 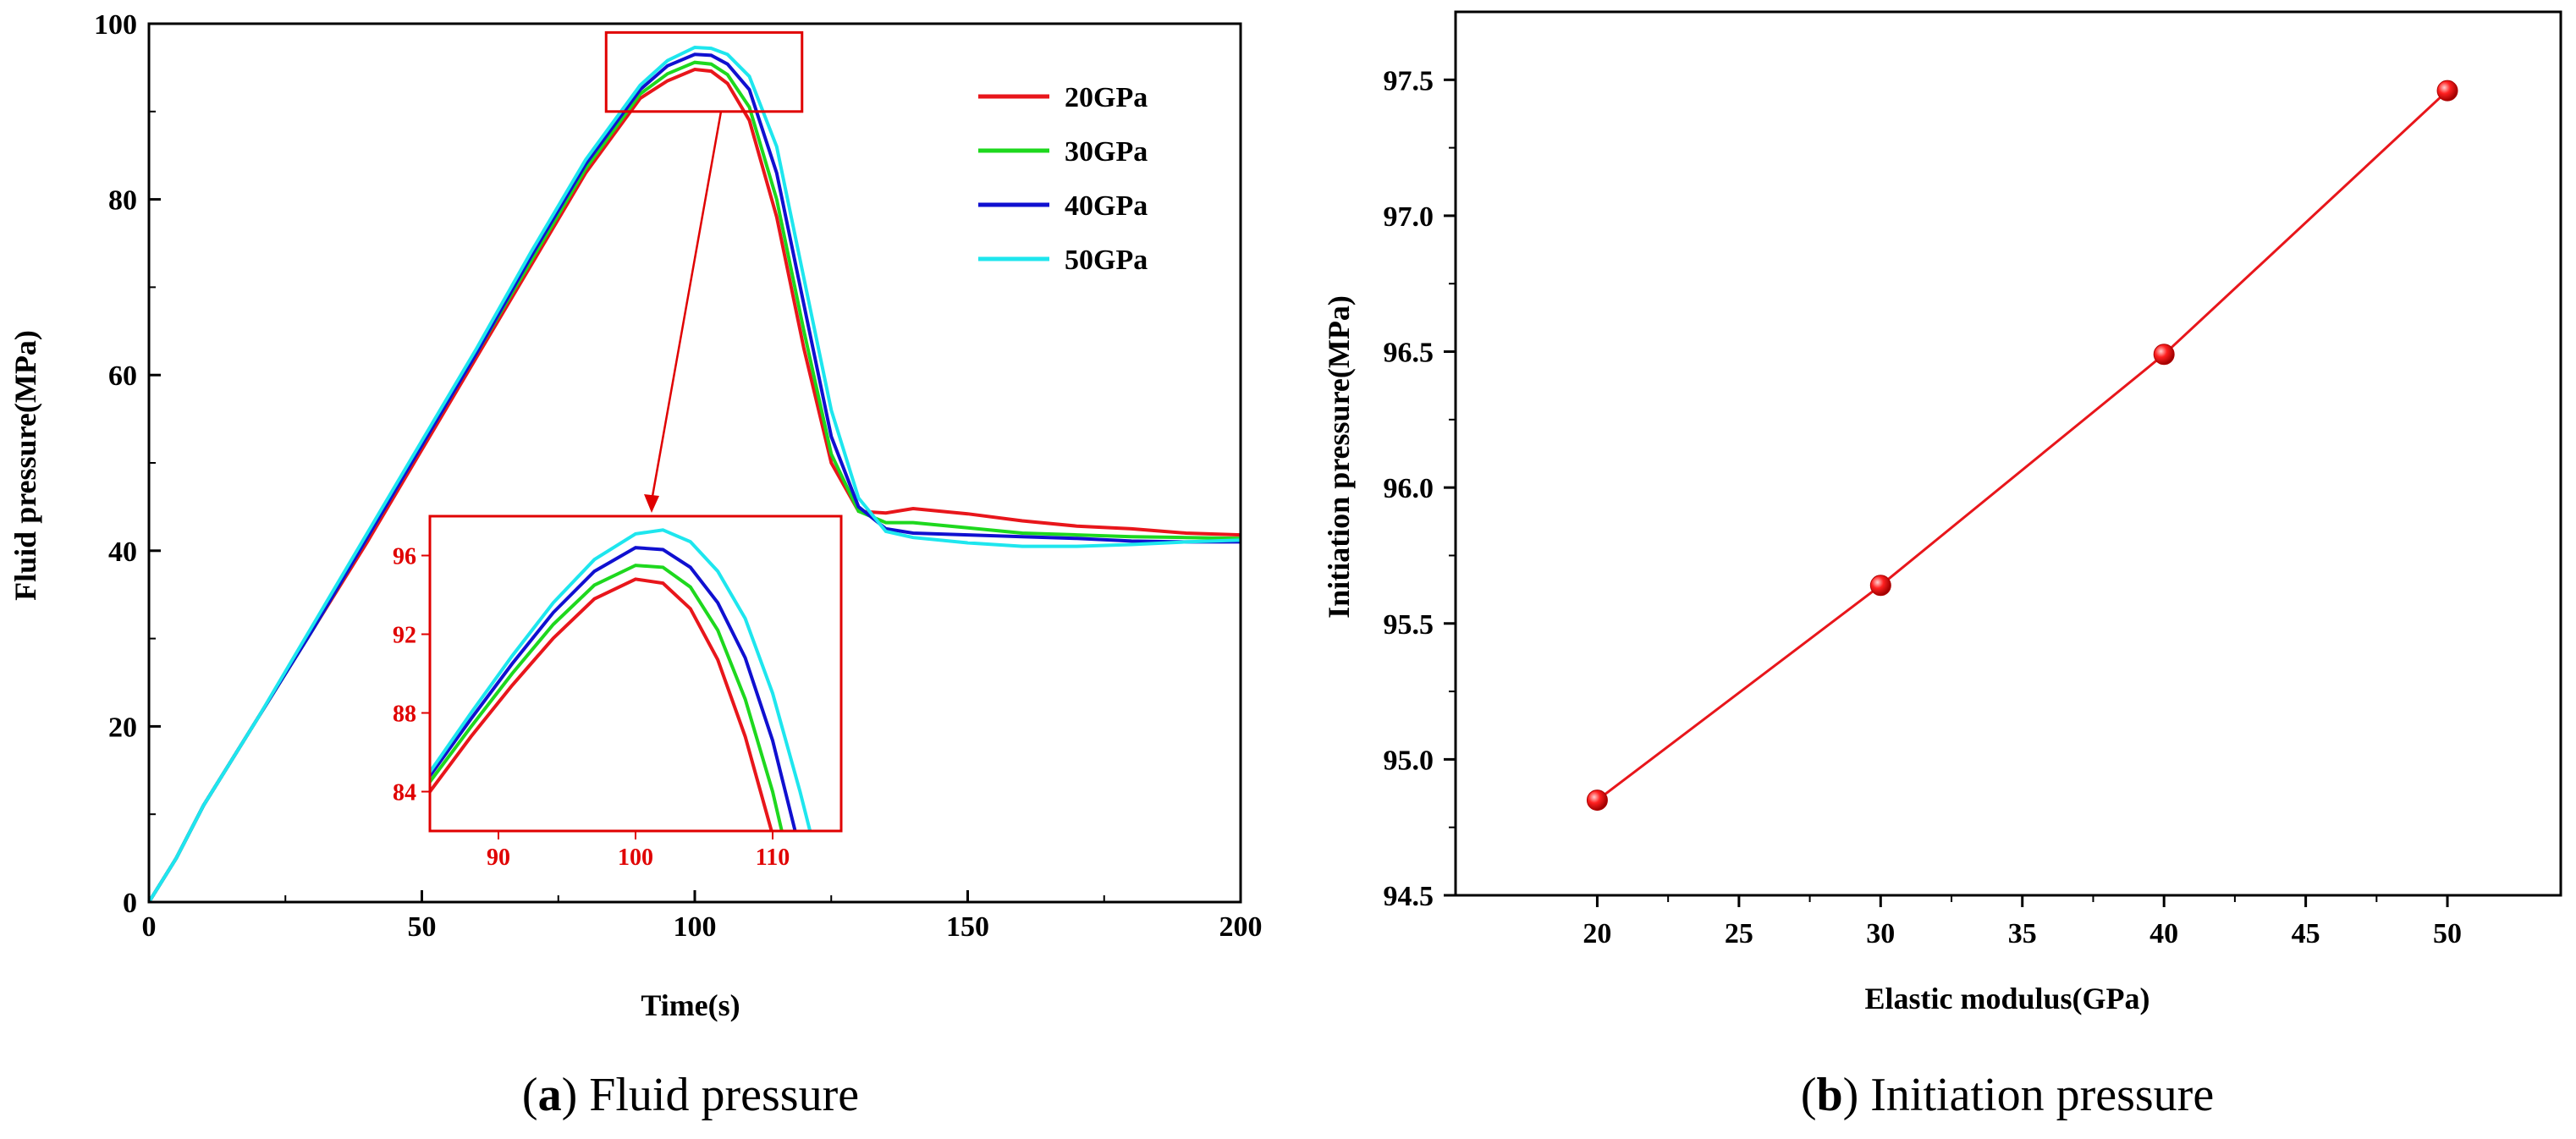 I want to click on y-tick-label: 97.5, so click(x=1409, y=80).